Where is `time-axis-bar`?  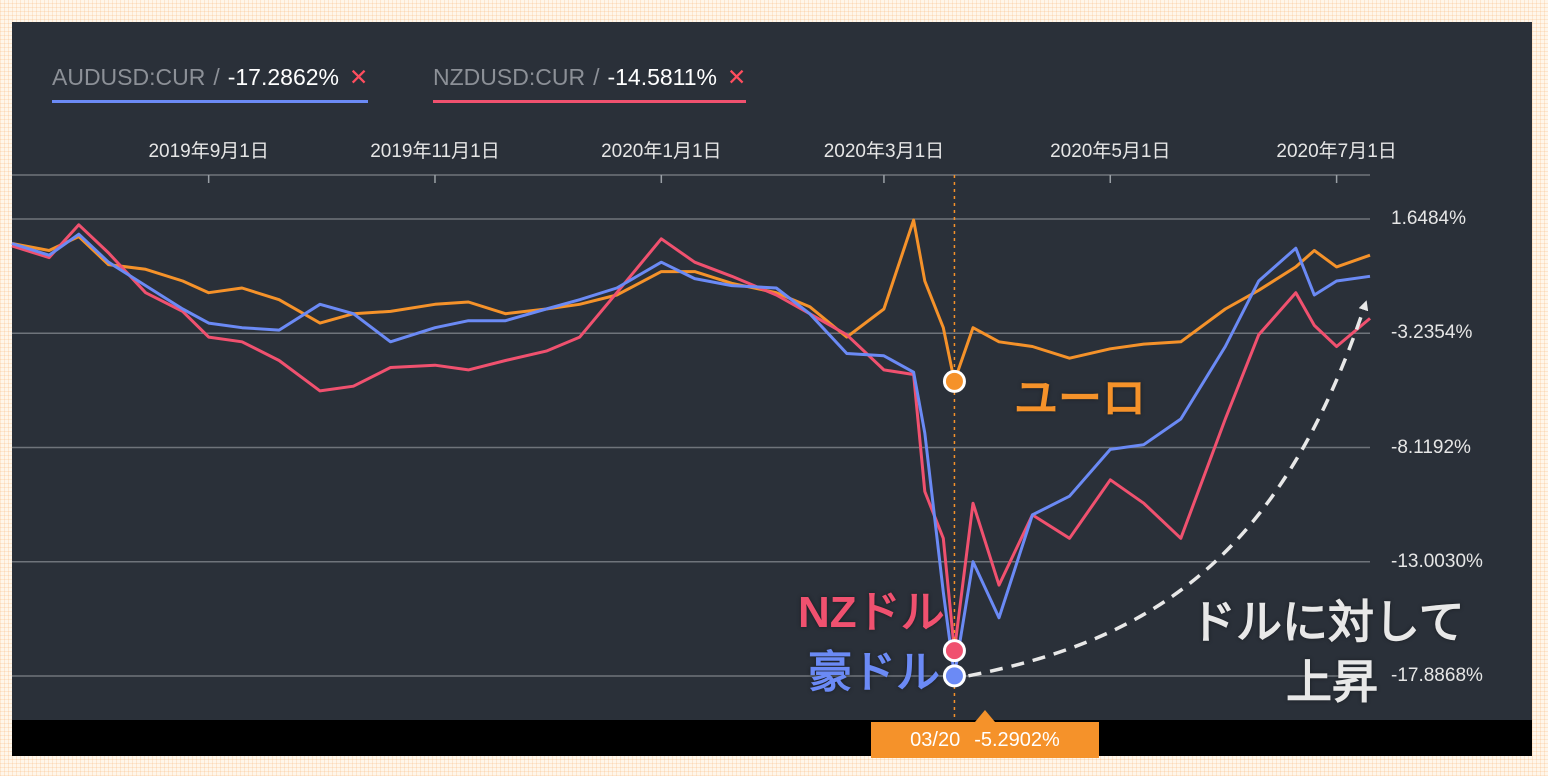
time-axis-bar is located at coordinates (772, 738).